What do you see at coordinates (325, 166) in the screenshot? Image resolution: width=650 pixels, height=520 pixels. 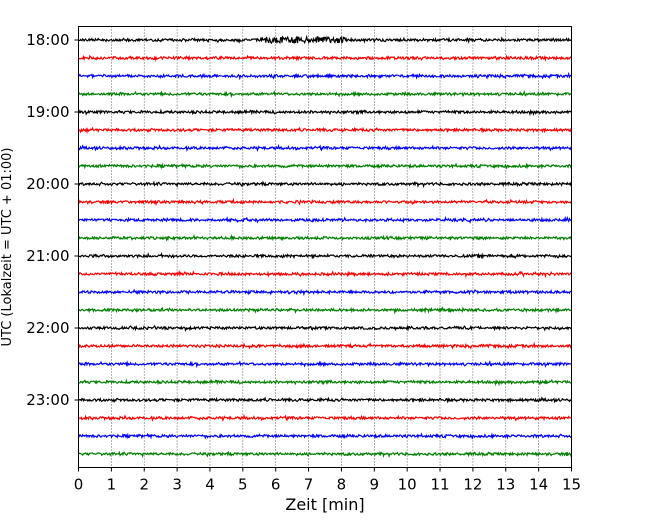 I see `trace-19:45` at bounding box center [325, 166].